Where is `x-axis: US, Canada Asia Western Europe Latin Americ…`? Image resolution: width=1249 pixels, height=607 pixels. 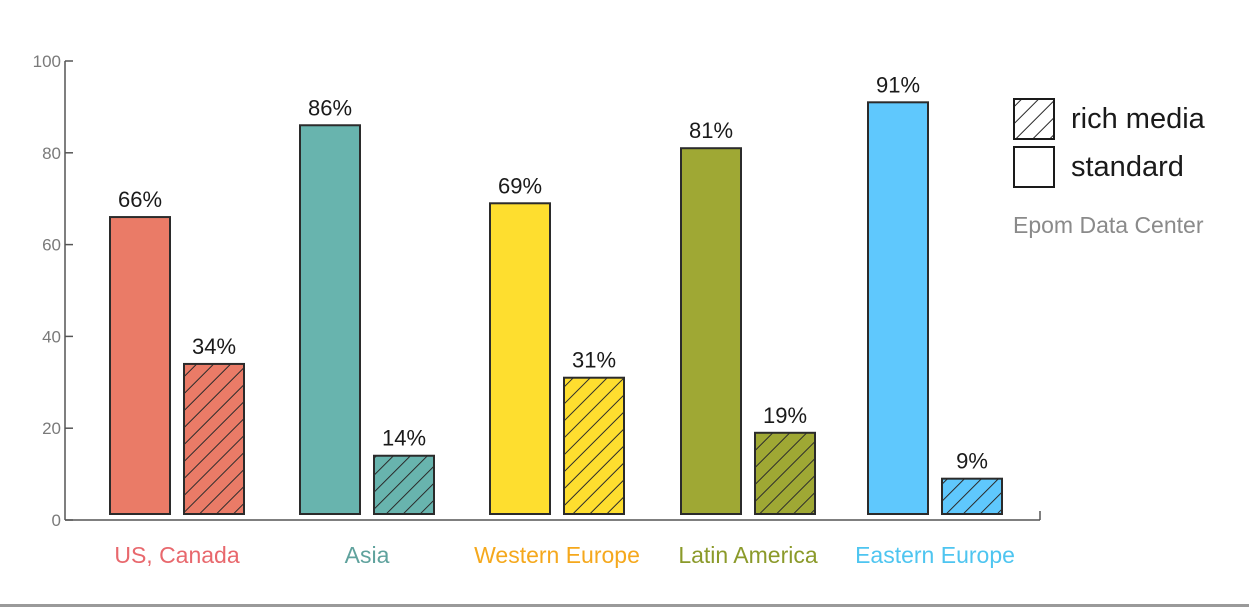
x-axis: US, Canada Asia Western Europe Latin Americ… is located at coordinates (553, 539).